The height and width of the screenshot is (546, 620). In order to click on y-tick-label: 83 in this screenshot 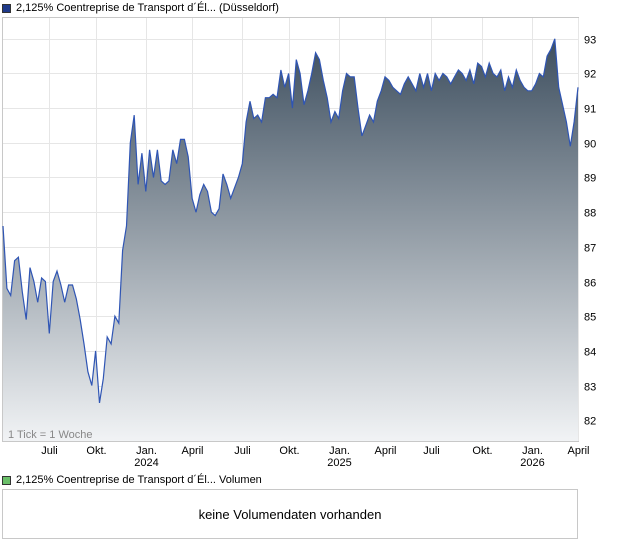, I will do `click(590, 388)`.